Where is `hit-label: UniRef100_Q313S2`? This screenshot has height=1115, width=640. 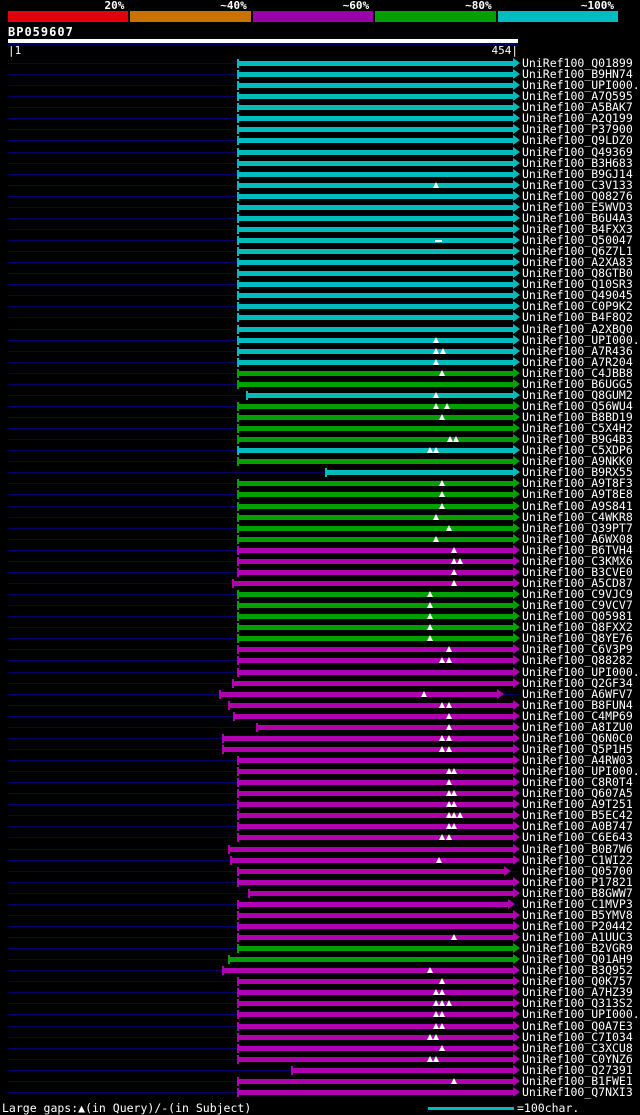 hit-label: UniRef100_Q313S2 is located at coordinates (577, 1003).